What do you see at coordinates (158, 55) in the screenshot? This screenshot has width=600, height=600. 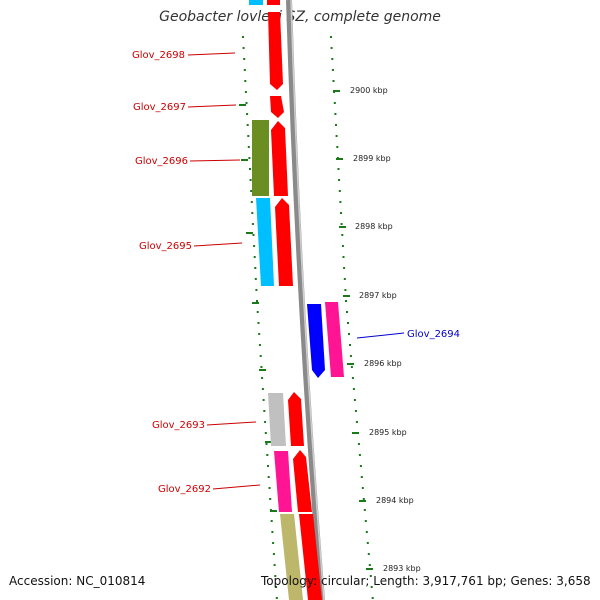 I see `gene-label-glov-2698: Glov_2698` at bounding box center [158, 55].